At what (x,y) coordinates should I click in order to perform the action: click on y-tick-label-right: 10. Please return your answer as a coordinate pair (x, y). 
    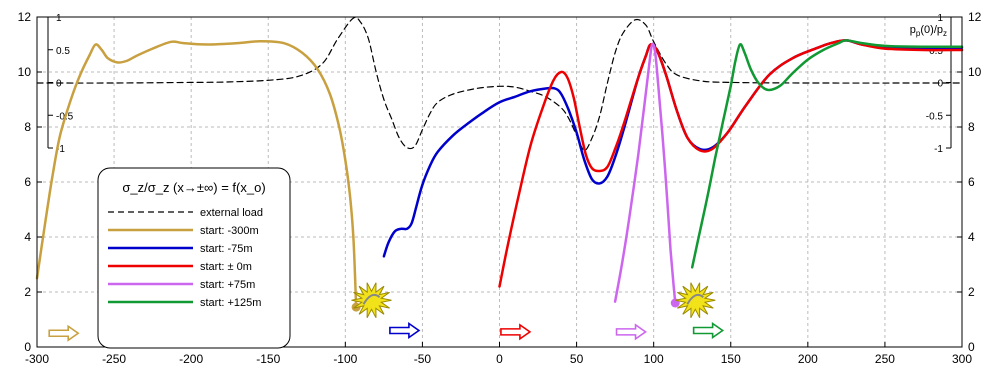
    Looking at the image, I should click on (975, 72).